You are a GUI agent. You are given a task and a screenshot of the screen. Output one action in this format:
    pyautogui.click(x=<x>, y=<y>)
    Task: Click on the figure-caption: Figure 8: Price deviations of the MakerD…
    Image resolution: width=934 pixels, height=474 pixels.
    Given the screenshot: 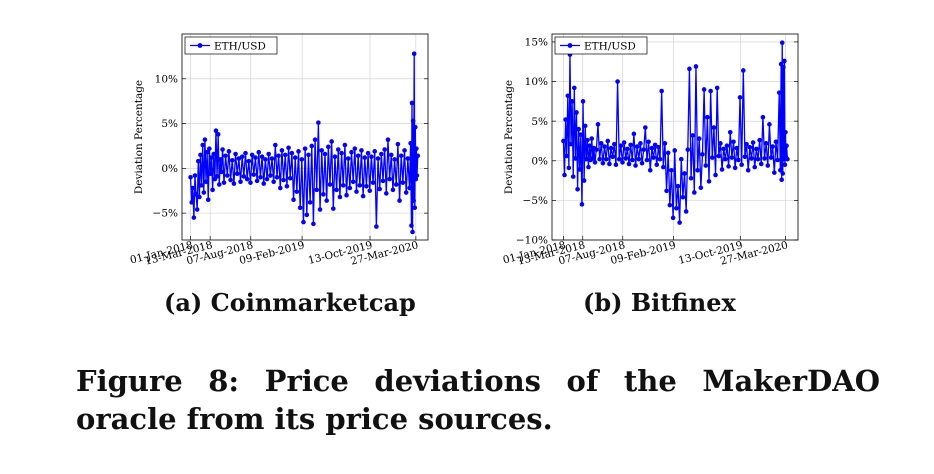 What is the action you would take?
    pyautogui.click(x=478, y=400)
    